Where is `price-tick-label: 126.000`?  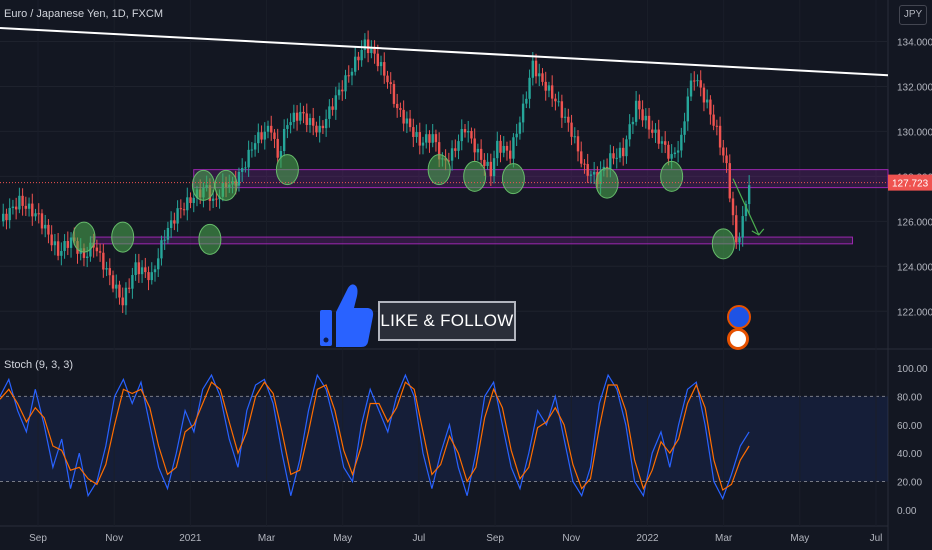
price-tick-label: 126.000 is located at coordinates (914, 222).